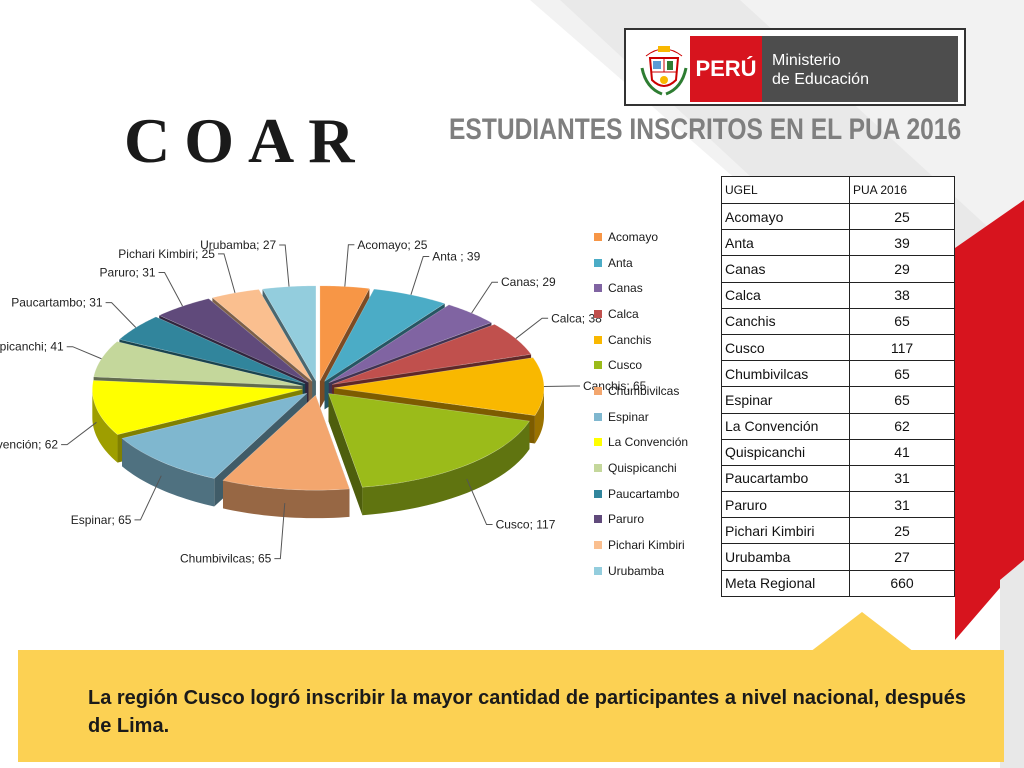  What do you see at coordinates (32, 347) in the screenshot?
I see `data-label-quispicanchi: Quispicanchi; 41` at bounding box center [32, 347].